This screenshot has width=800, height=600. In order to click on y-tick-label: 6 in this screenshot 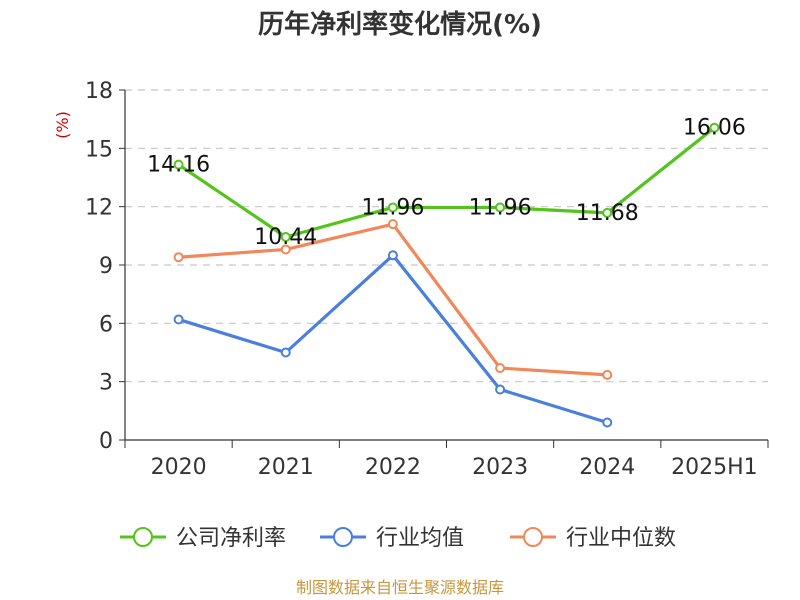, I will do `click(106, 324)`.